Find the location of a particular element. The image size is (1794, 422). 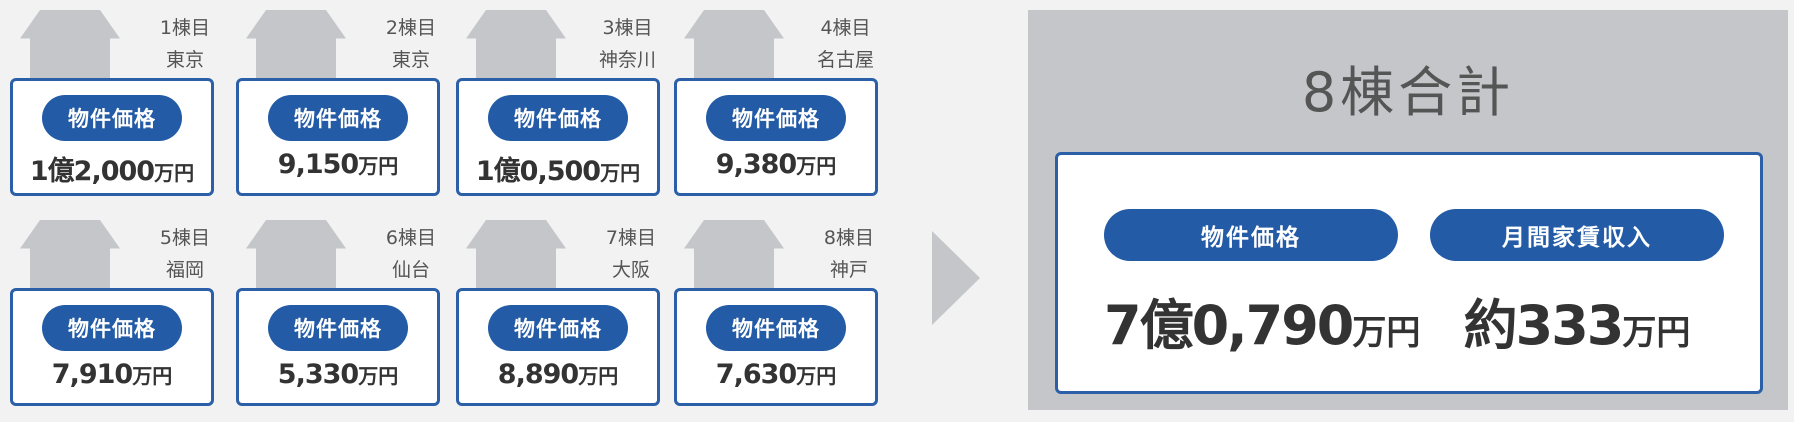

price-card: 物件価格 9,150万円 is located at coordinates (338, 137).